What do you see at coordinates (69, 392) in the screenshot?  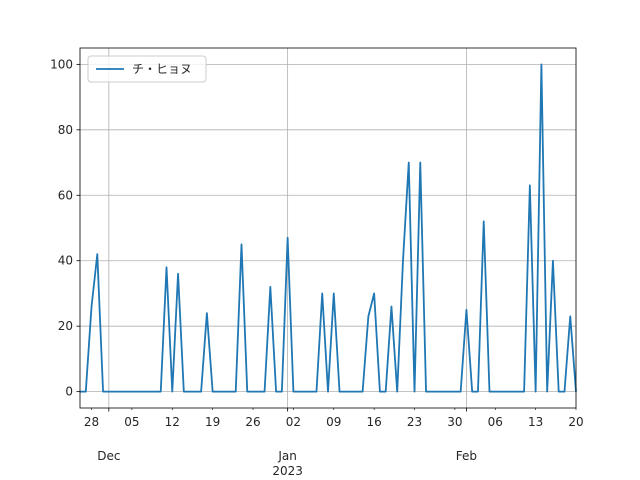 I see `y-tick-label: 0` at bounding box center [69, 392].